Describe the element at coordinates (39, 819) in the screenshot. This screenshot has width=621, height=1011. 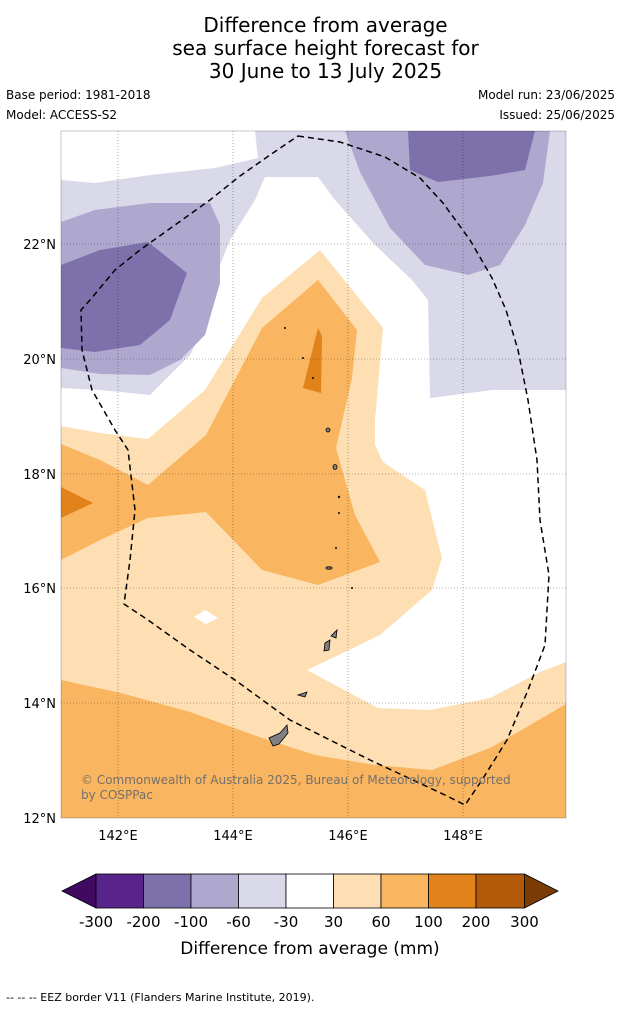
I see `lat-label-12n: 12°N` at that location.